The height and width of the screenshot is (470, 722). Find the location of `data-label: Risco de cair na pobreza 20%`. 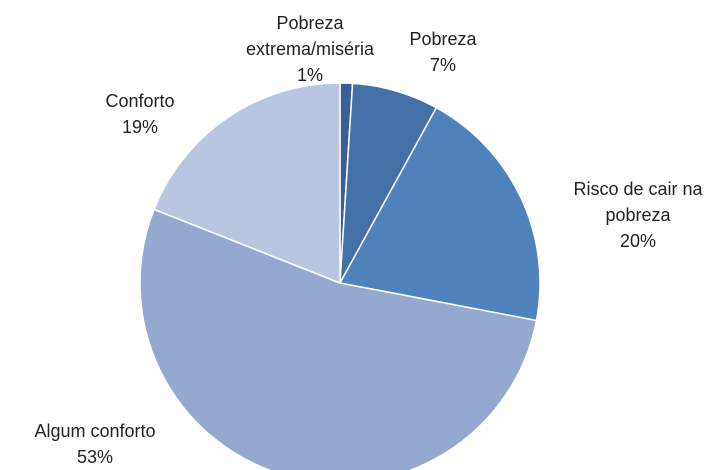

data-label: Risco de cair na pobreza 20% is located at coordinates (637, 215).